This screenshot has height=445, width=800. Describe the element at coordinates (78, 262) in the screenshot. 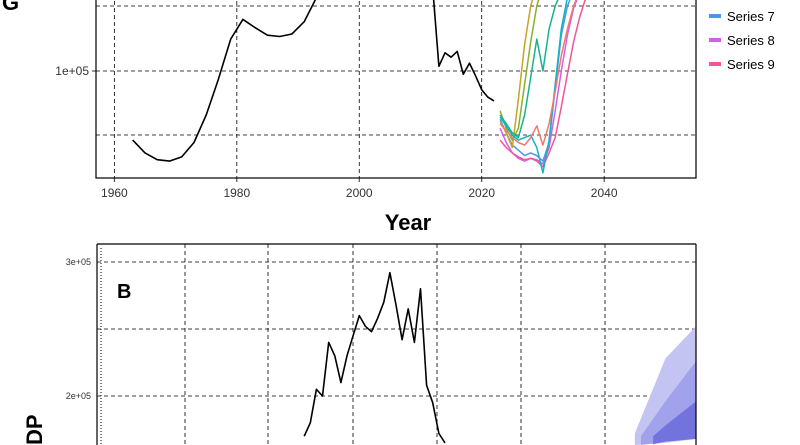

I see `y-tick-label: 3e+05` at that location.